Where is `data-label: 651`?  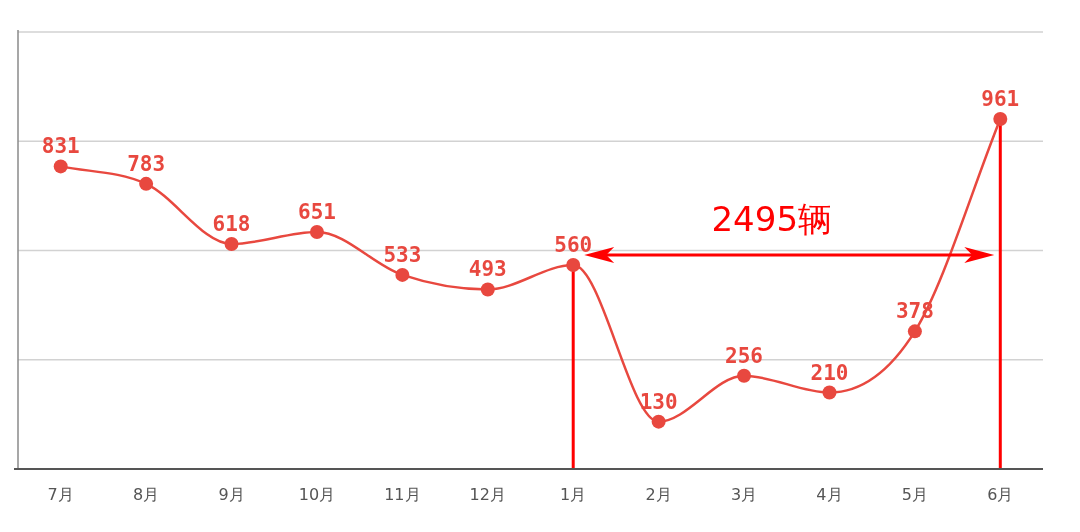
data-label: 651 is located at coordinates (316, 211).